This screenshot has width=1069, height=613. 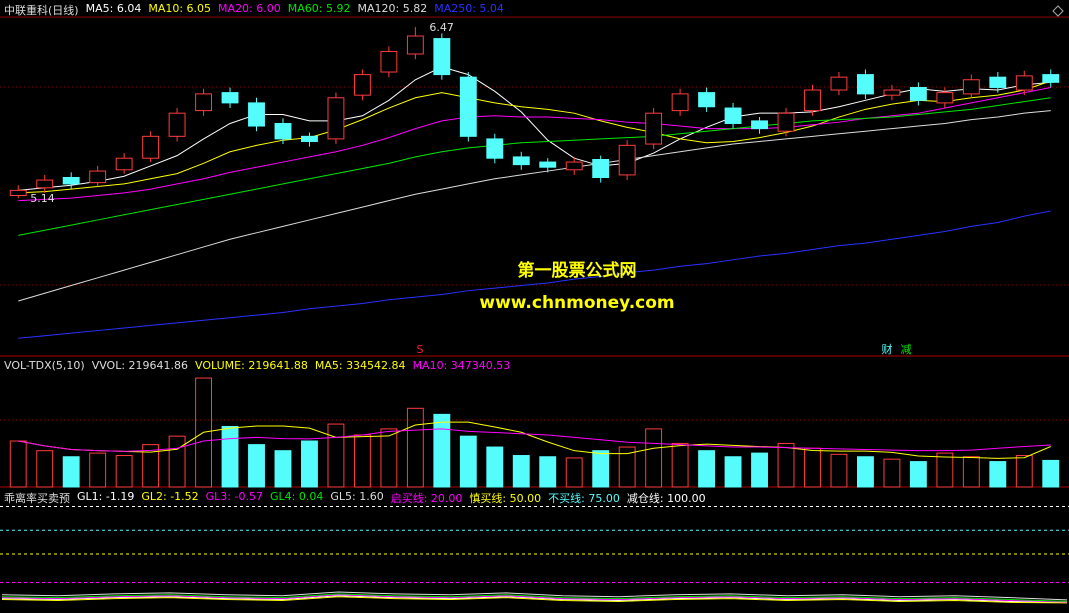 I want to click on volume-ma-line, so click(x=534, y=440).